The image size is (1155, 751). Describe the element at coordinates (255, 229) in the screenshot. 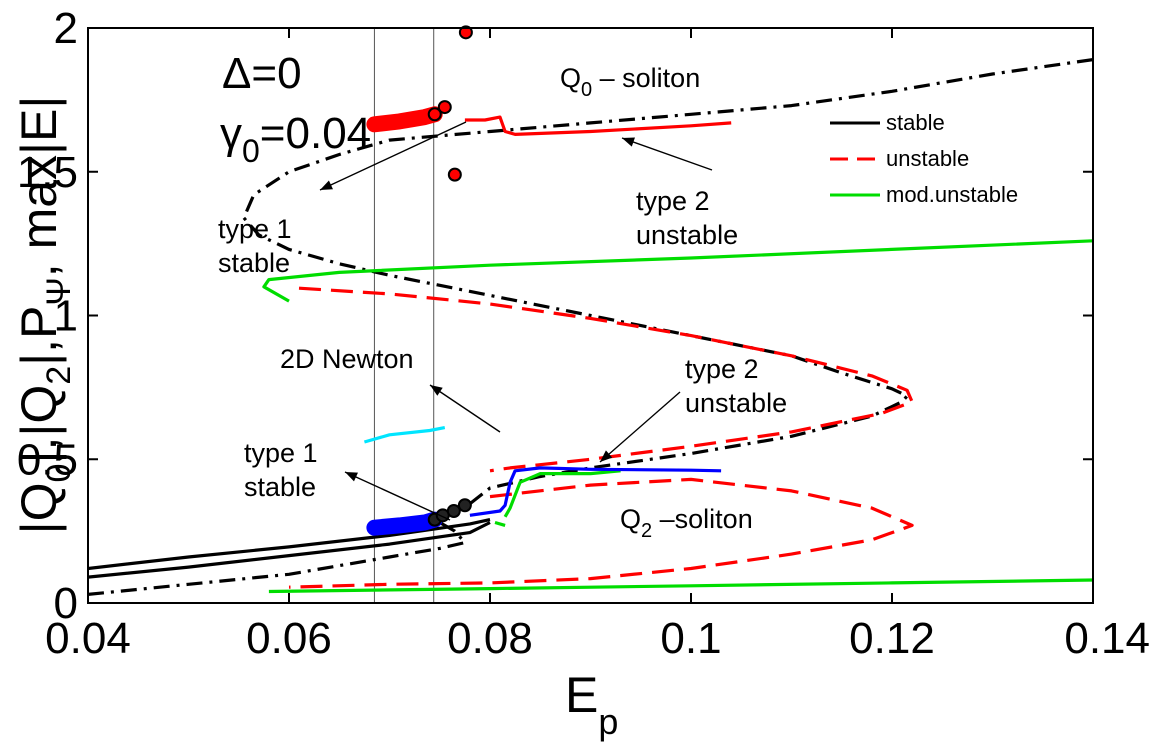

I see `annotation-1-line-0: type 1` at that location.